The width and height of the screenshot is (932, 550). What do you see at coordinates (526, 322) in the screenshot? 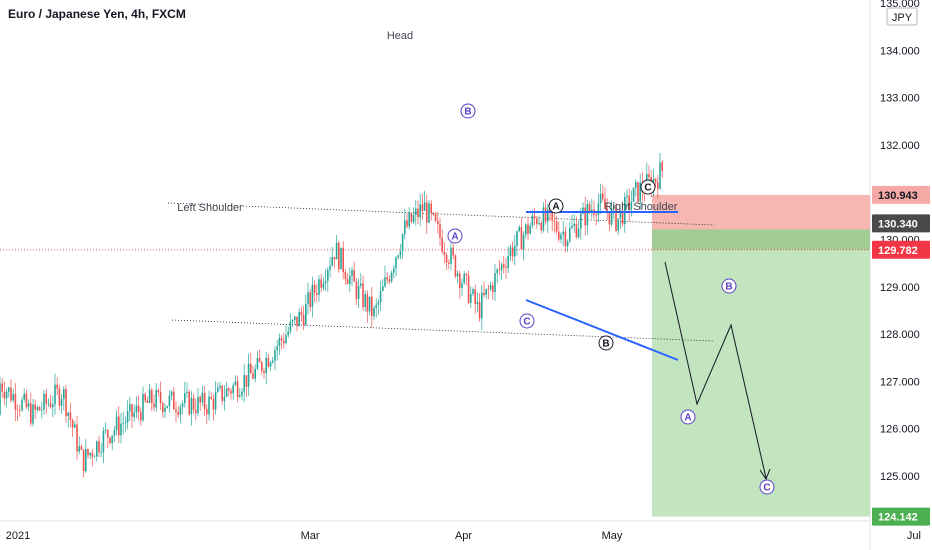
I see `wave-c-purple-1: C` at bounding box center [526, 322].